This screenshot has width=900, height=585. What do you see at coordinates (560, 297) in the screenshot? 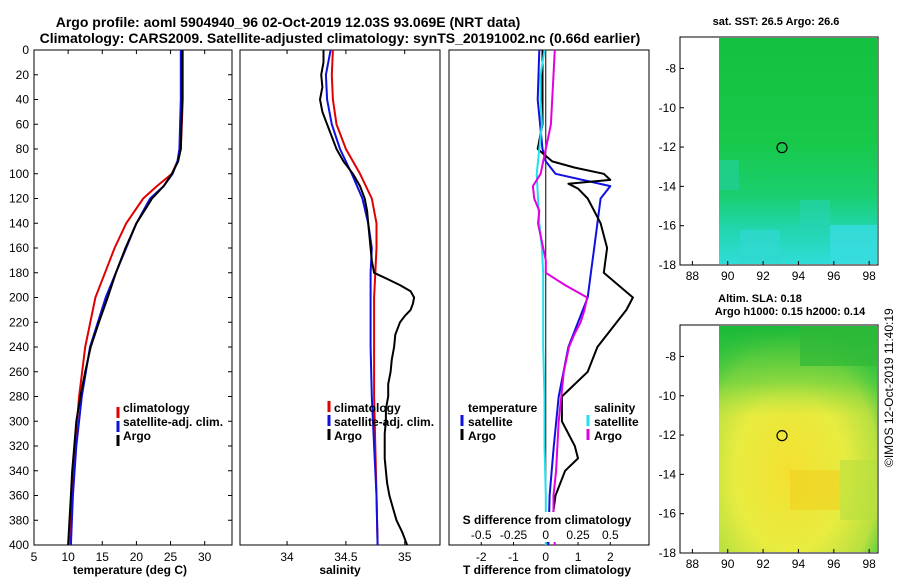
I see `series-line-sal_diff` at bounding box center [560, 297].